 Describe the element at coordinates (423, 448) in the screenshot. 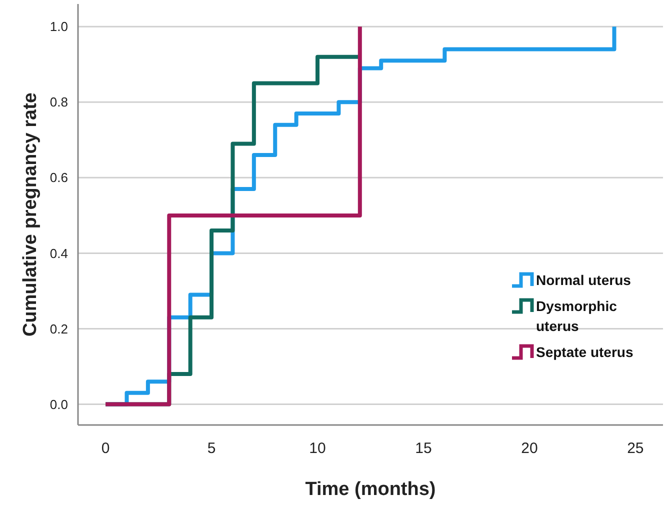

I see `x-tick-label: 15` at that location.